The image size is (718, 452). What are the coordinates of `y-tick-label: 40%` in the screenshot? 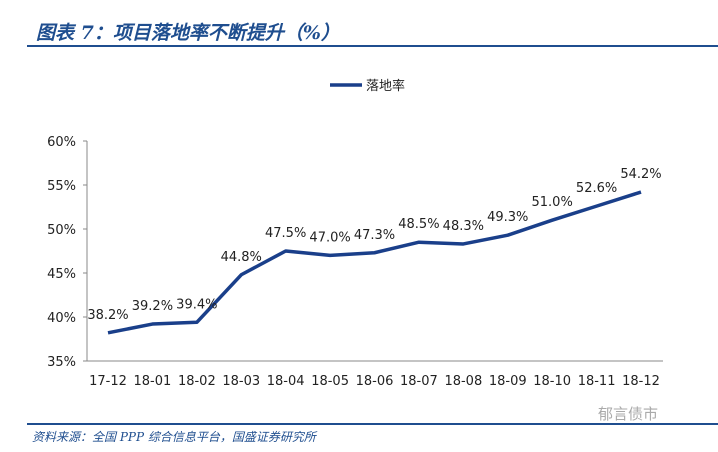 It's located at (61, 318).